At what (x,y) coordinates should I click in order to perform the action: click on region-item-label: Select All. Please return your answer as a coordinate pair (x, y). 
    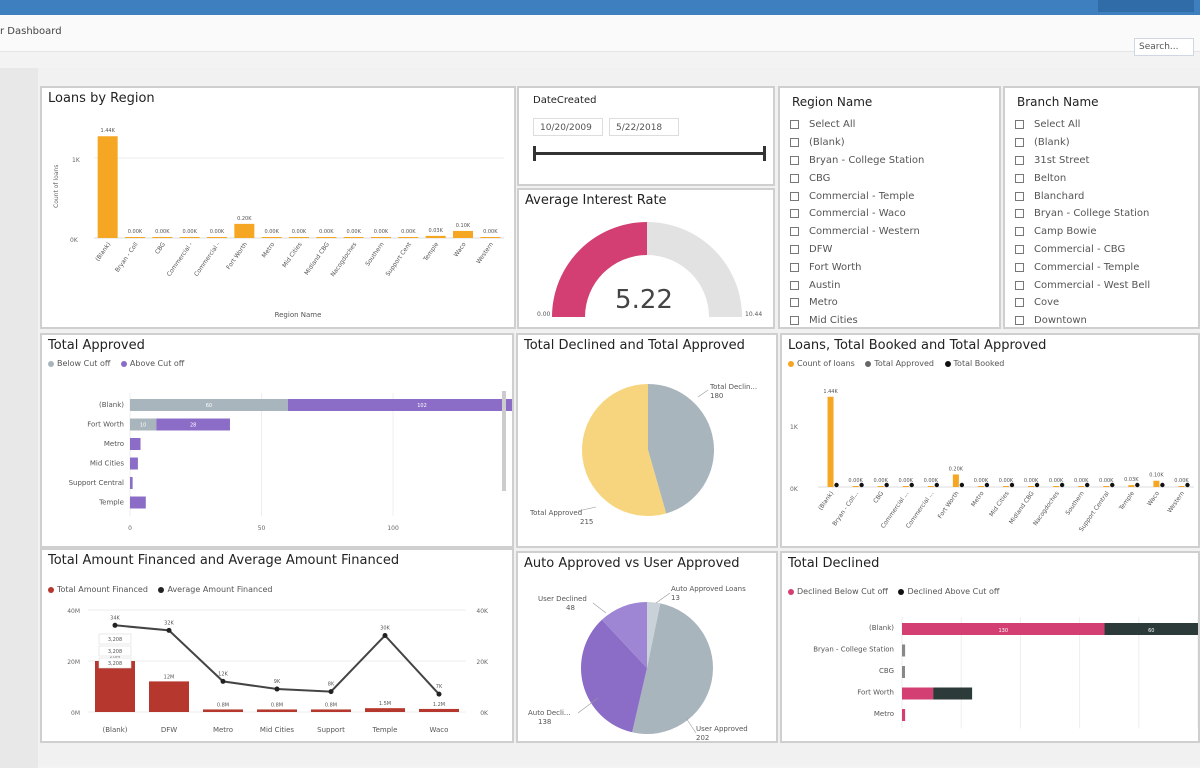
    Looking at the image, I should click on (832, 125).